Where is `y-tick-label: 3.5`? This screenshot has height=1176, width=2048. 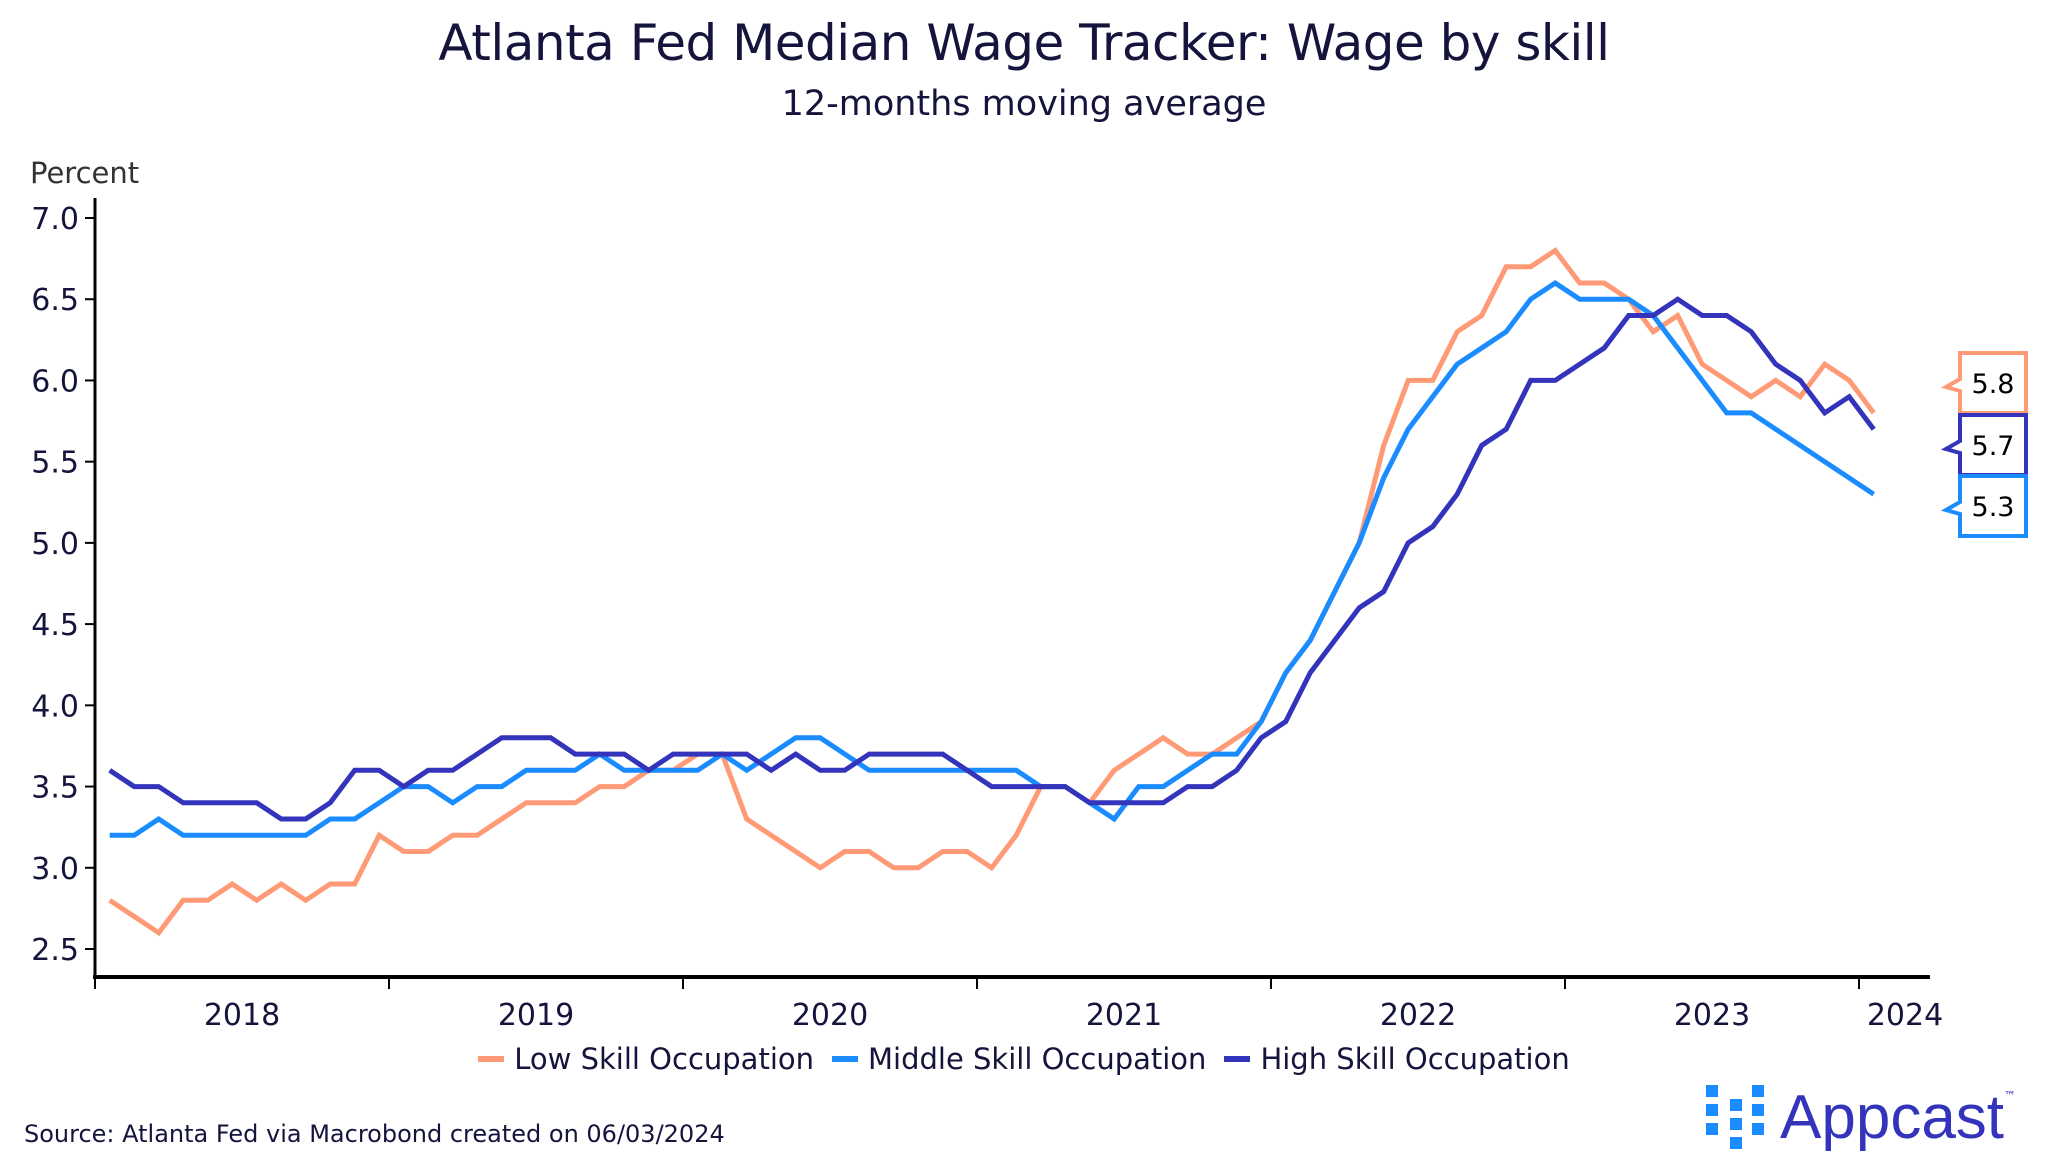 y-tick-label: 3.5 is located at coordinates (55, 788).